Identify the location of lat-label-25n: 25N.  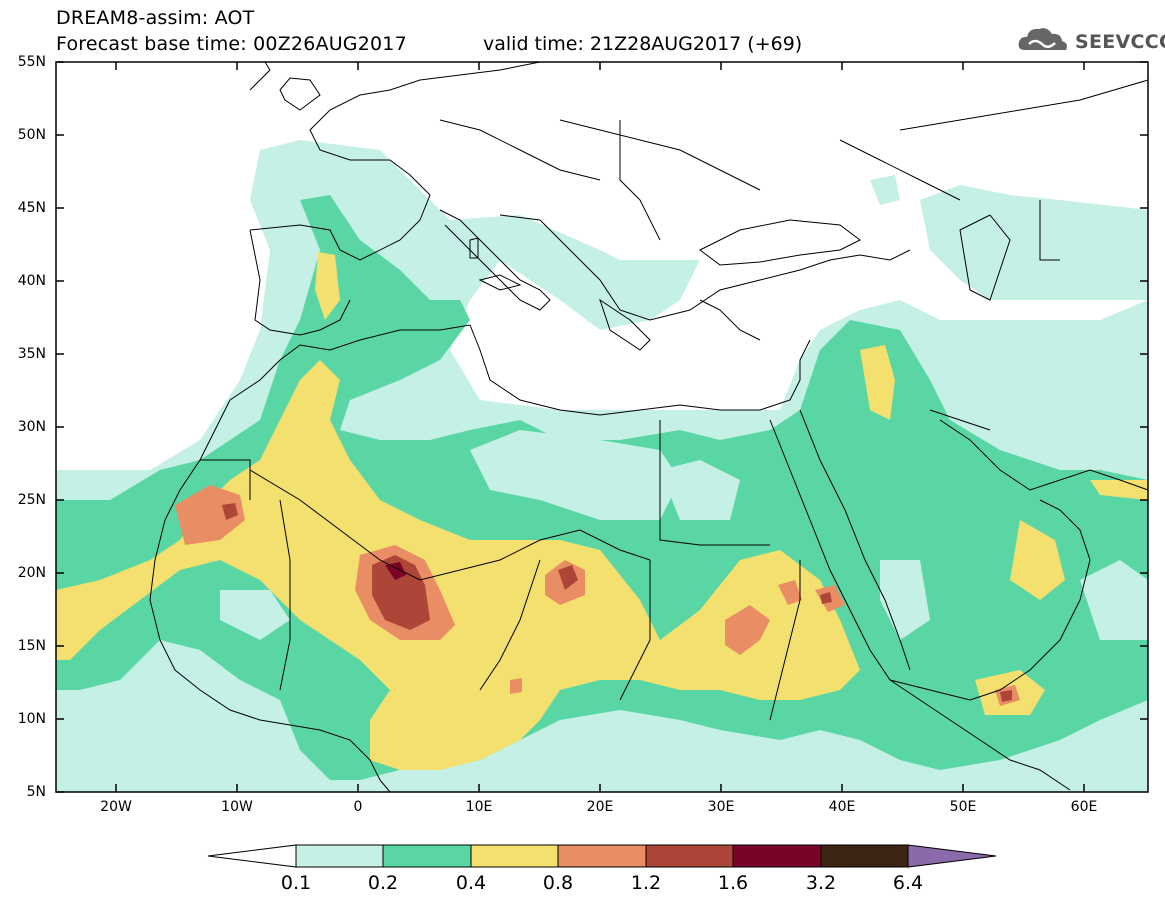
(31, 500).